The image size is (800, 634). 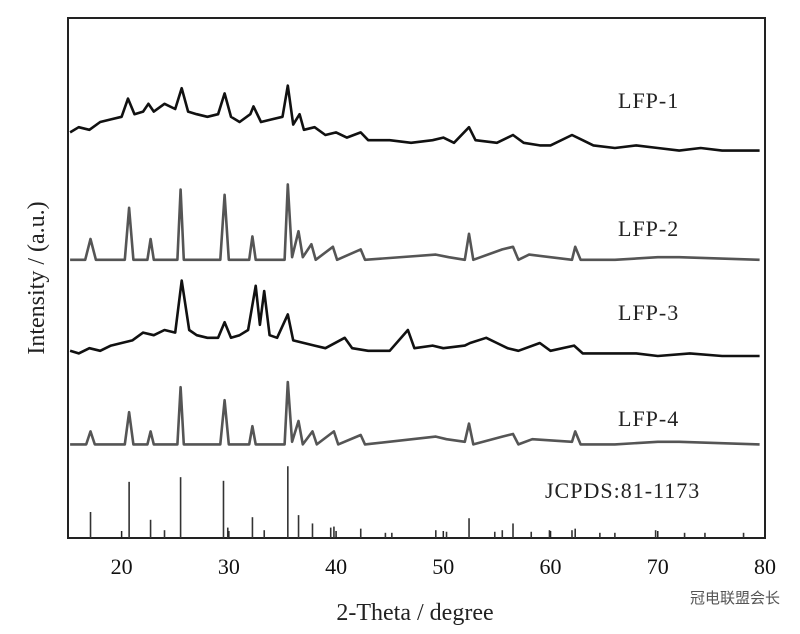 What do you see at coordinates (648, 418) in the screenshot?
I see `series-label: LFP-4` at bounding box center [648, 418].